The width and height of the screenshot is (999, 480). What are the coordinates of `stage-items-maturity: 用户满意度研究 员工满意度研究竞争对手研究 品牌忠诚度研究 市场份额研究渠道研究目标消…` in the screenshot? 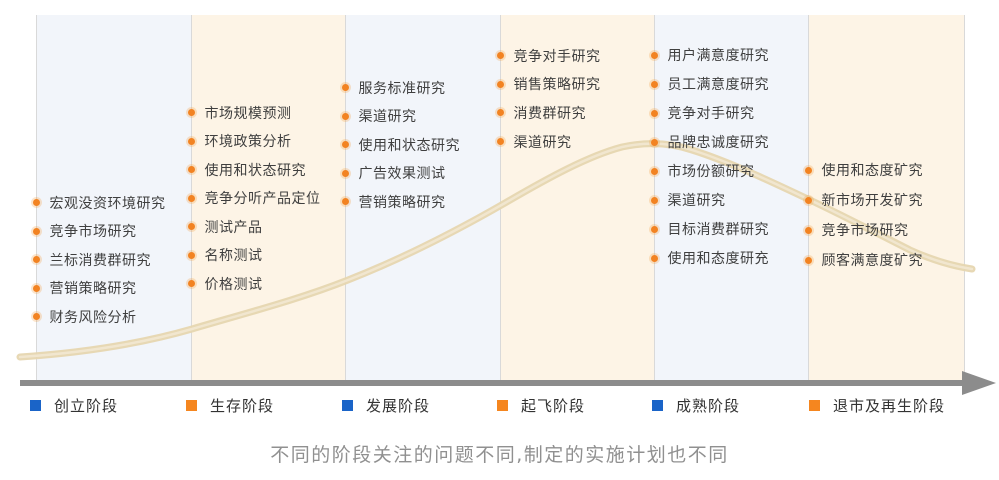 It's located at (709, 157).